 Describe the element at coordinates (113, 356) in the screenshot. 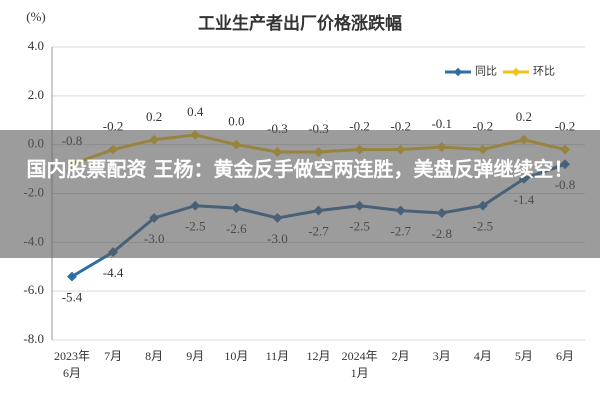

I see `x-tick-label: 7月` at that location.